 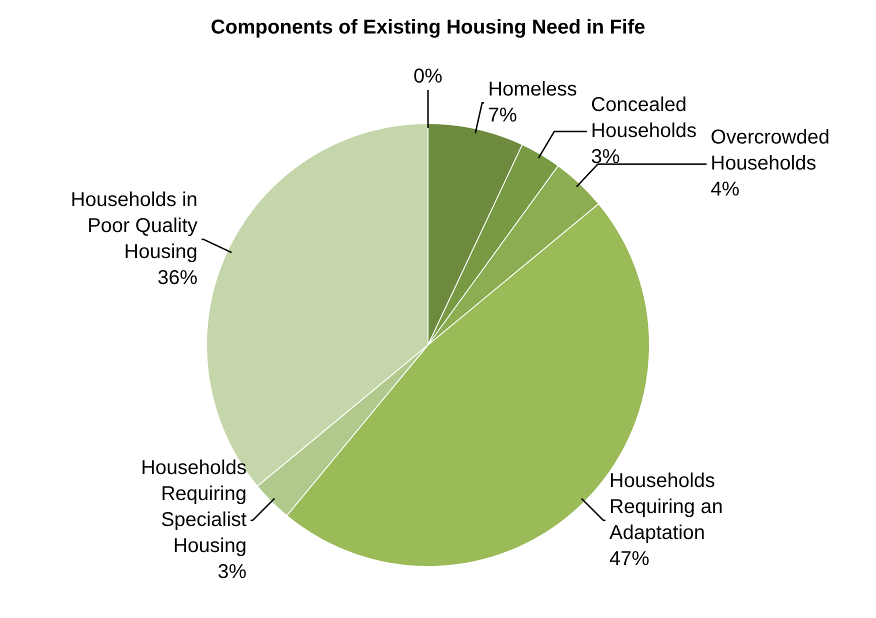 What do you see at coordinates (644, 118) in the screenshot?
I see `slice-label: Concealed Households` at bounding box center [644, 118].